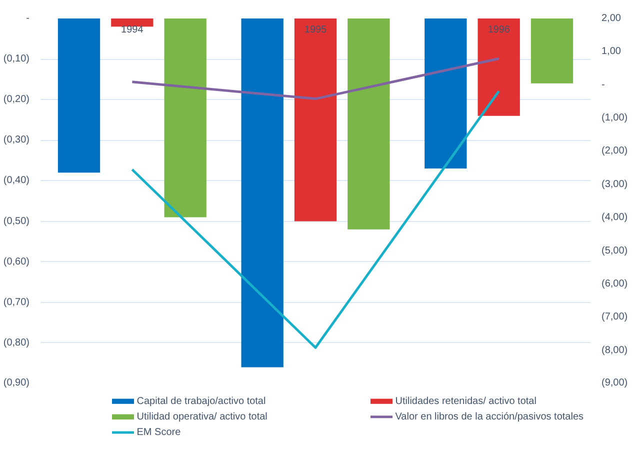 The height and width of the screenshot is (455, 632). I want to click on legend-label: Valor en libros de la acción/pasivos totales, so click(489, 416).